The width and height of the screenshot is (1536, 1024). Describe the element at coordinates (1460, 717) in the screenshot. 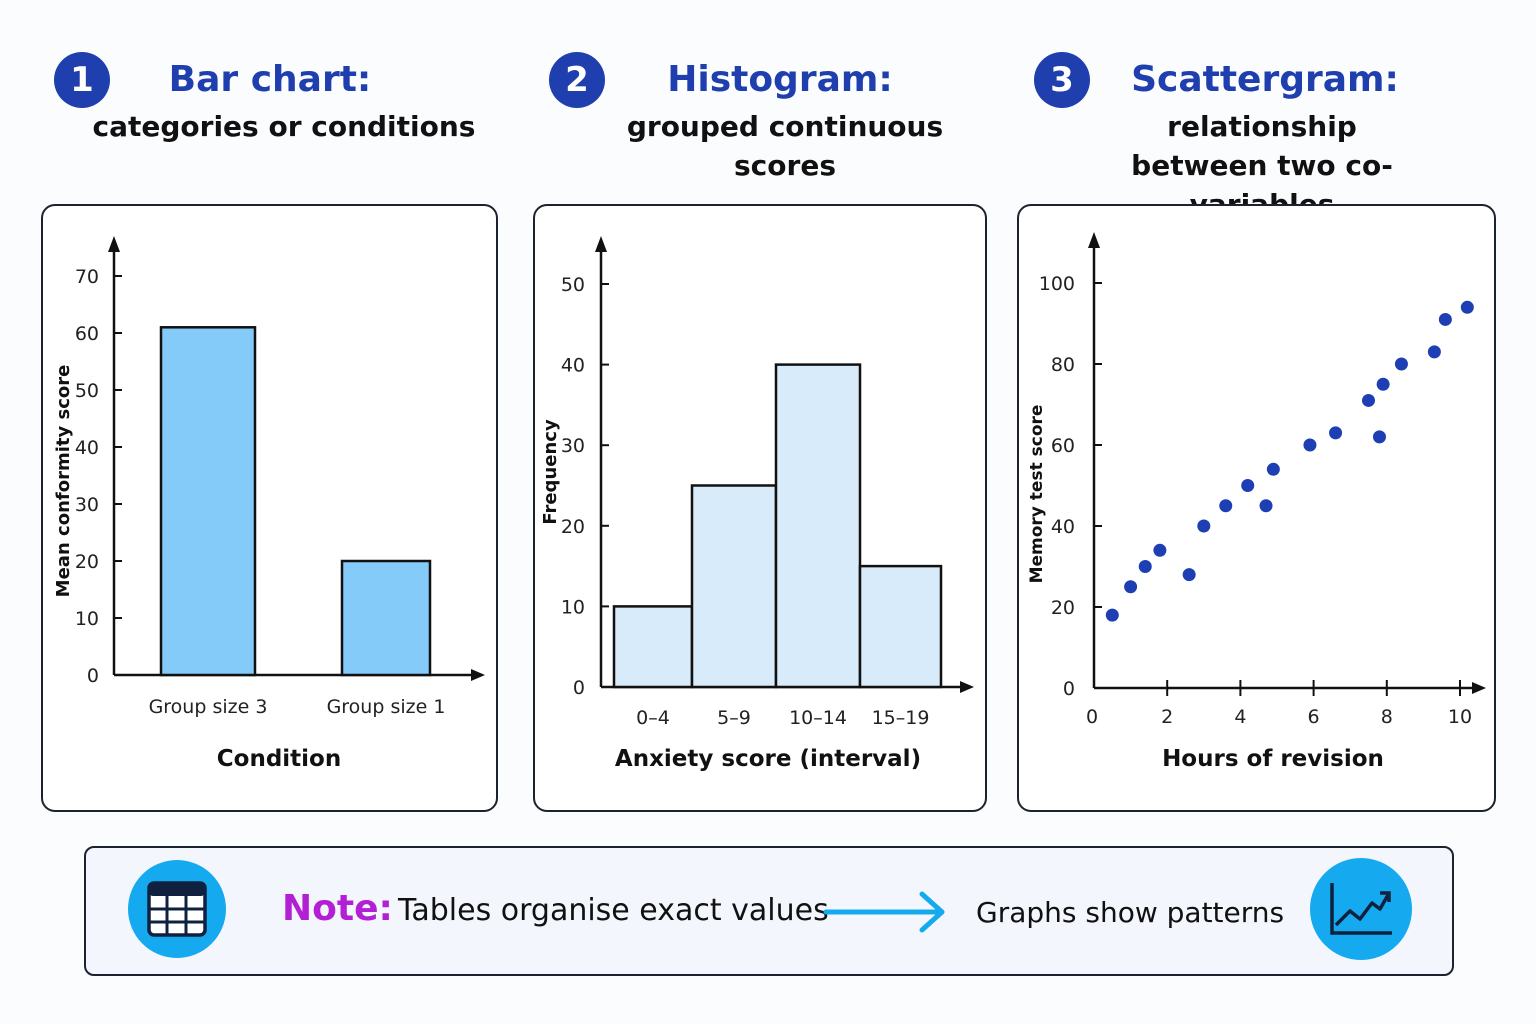

I see `x-tick-label: 10` at that location.